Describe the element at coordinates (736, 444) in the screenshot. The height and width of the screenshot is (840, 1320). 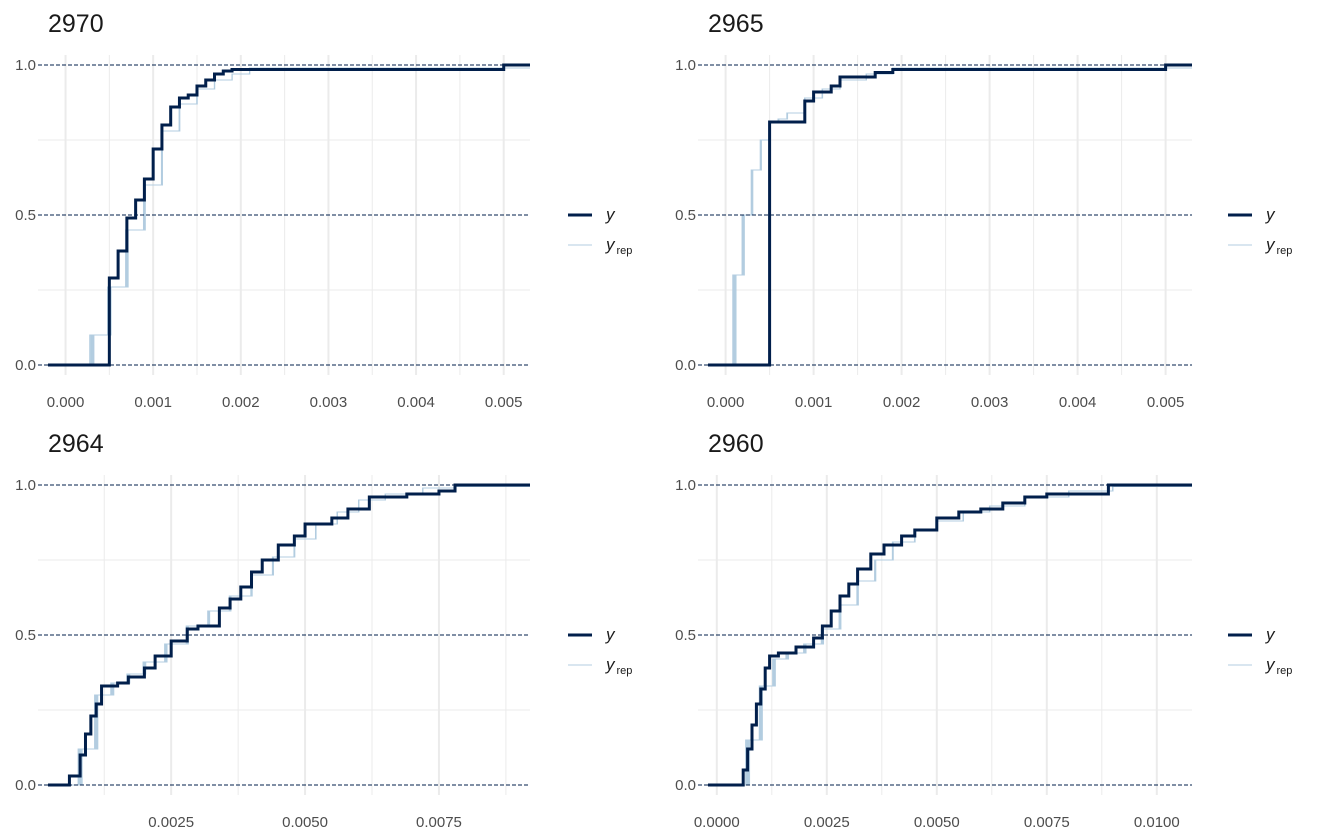
I see `panel-title: 2960` at that location.